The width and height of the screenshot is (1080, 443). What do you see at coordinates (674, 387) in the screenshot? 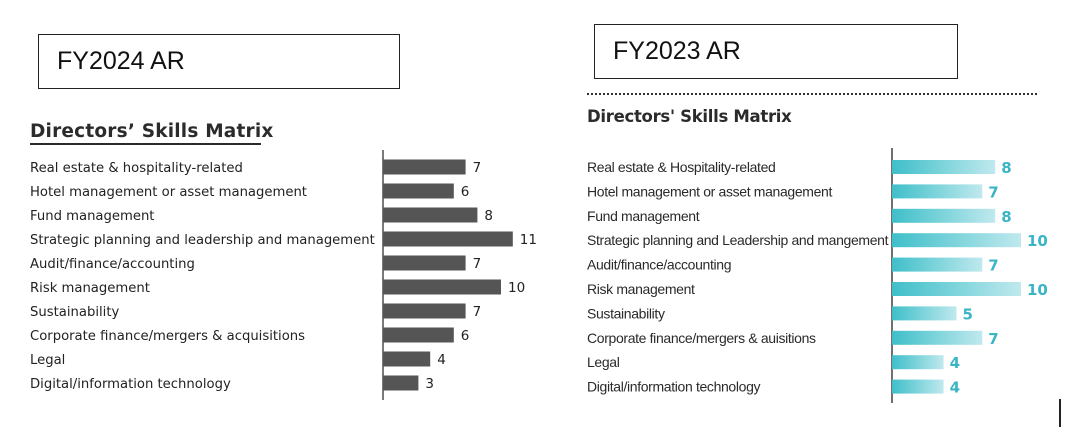
I see `fy2023-category-label: Digital/information technology` at bounding box center [674, 387].